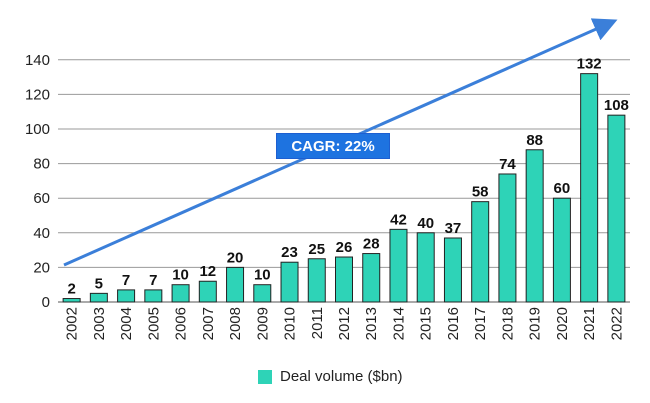  I want to click on x-tick-2013: 2013, so click(371, 323).